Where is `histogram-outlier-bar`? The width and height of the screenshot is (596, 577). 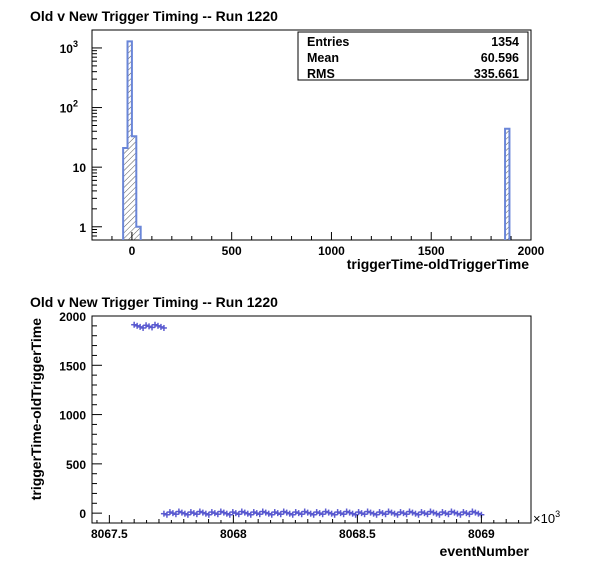
histogram-outlier-bar is located at coordinates (507, 183).